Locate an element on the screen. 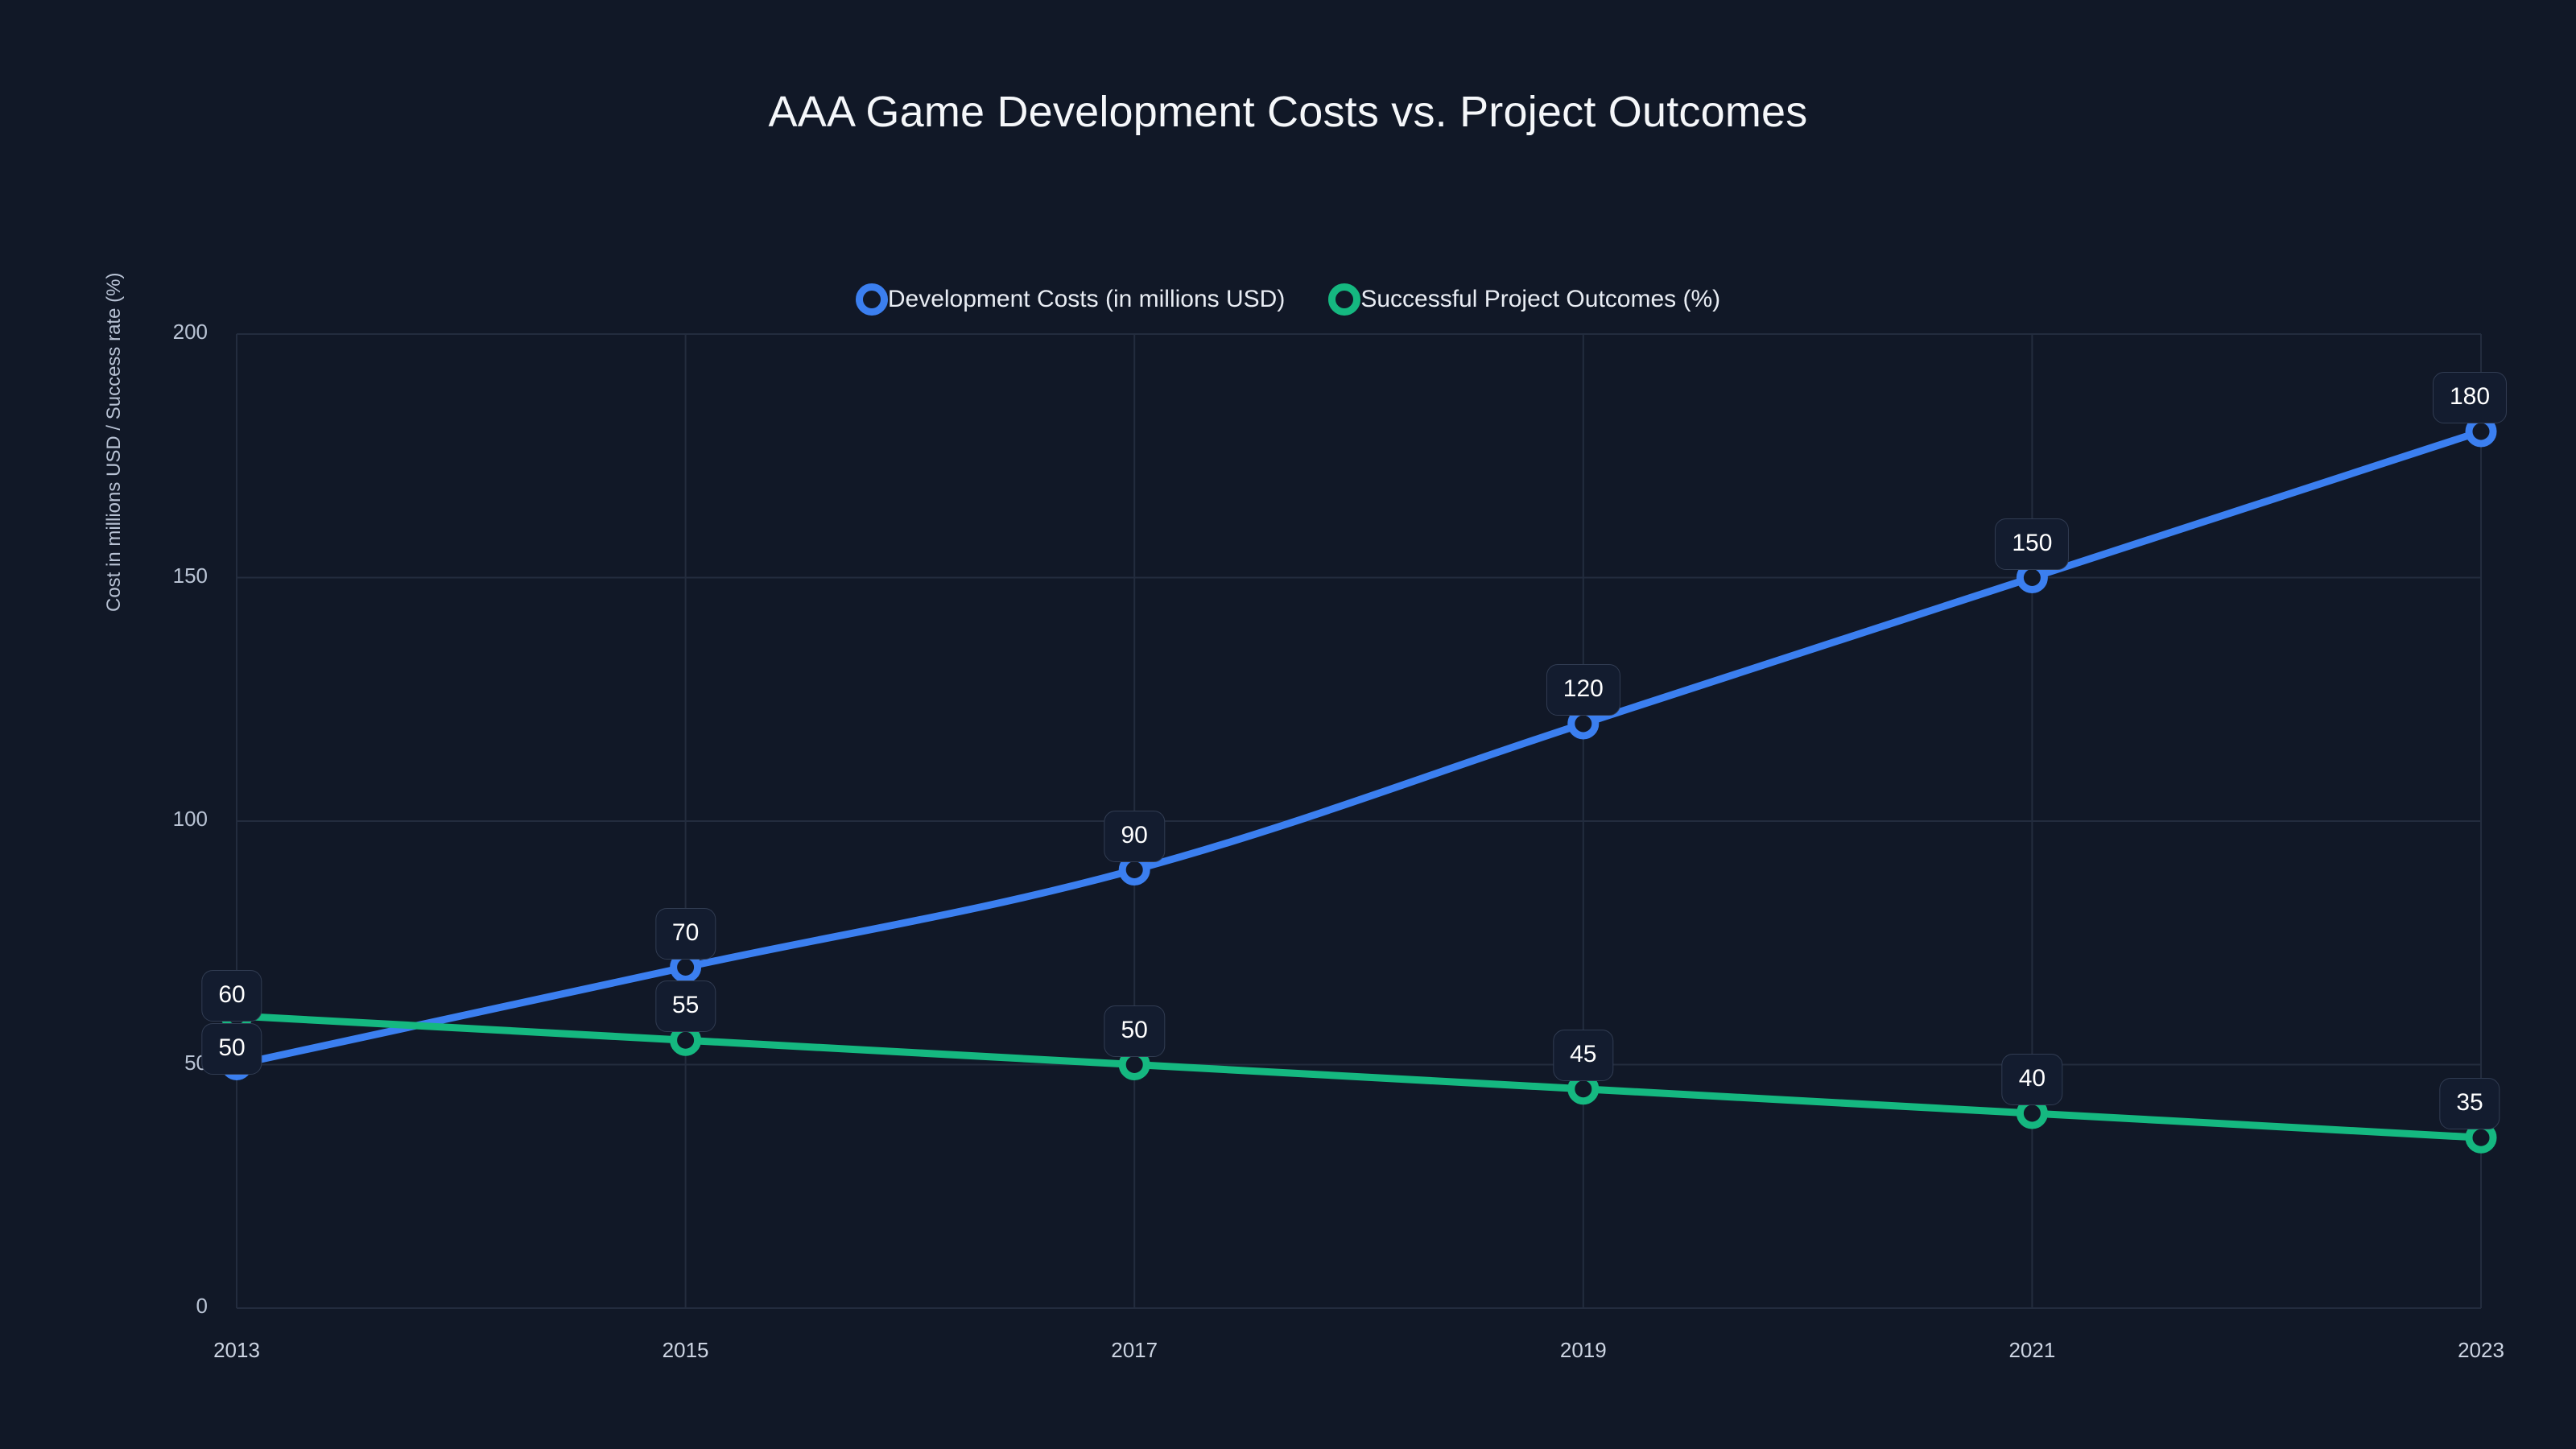  x-axis-tick-label: 2013 is located at coordinates (236, 1350).